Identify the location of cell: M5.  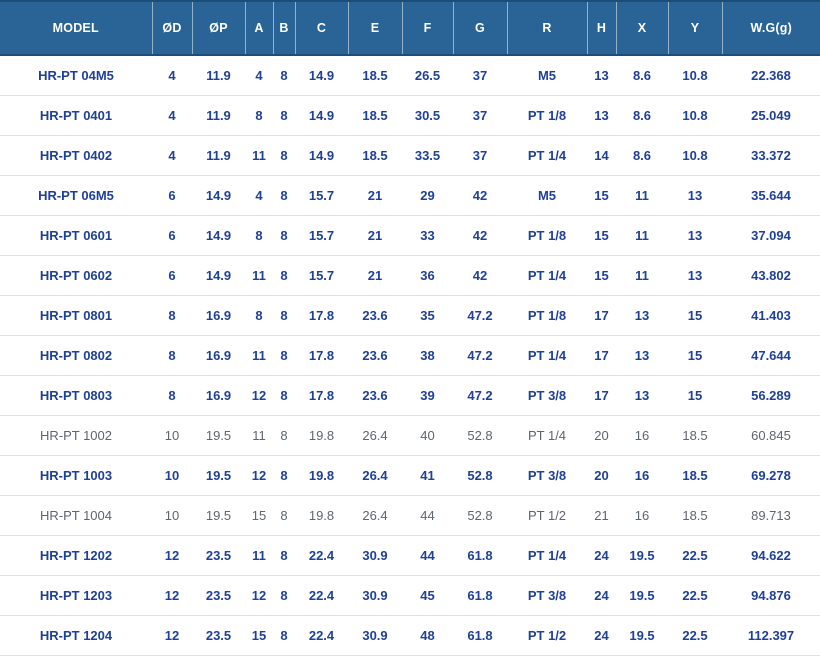
(547, 75).